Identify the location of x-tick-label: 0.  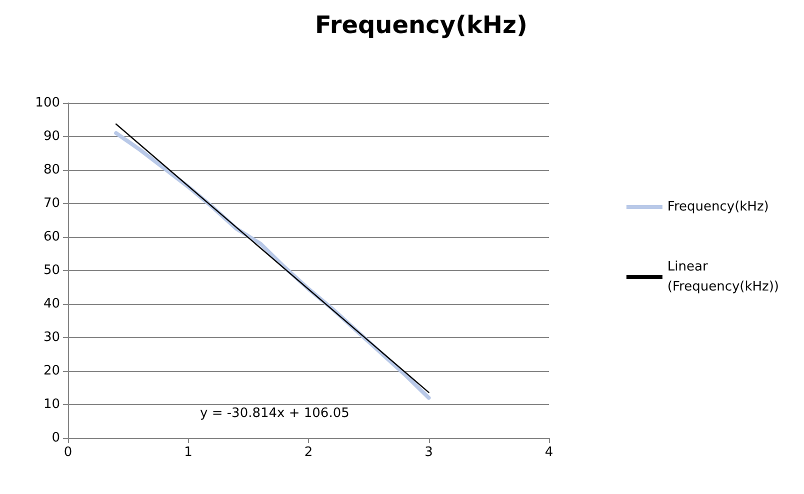
(68, 452).